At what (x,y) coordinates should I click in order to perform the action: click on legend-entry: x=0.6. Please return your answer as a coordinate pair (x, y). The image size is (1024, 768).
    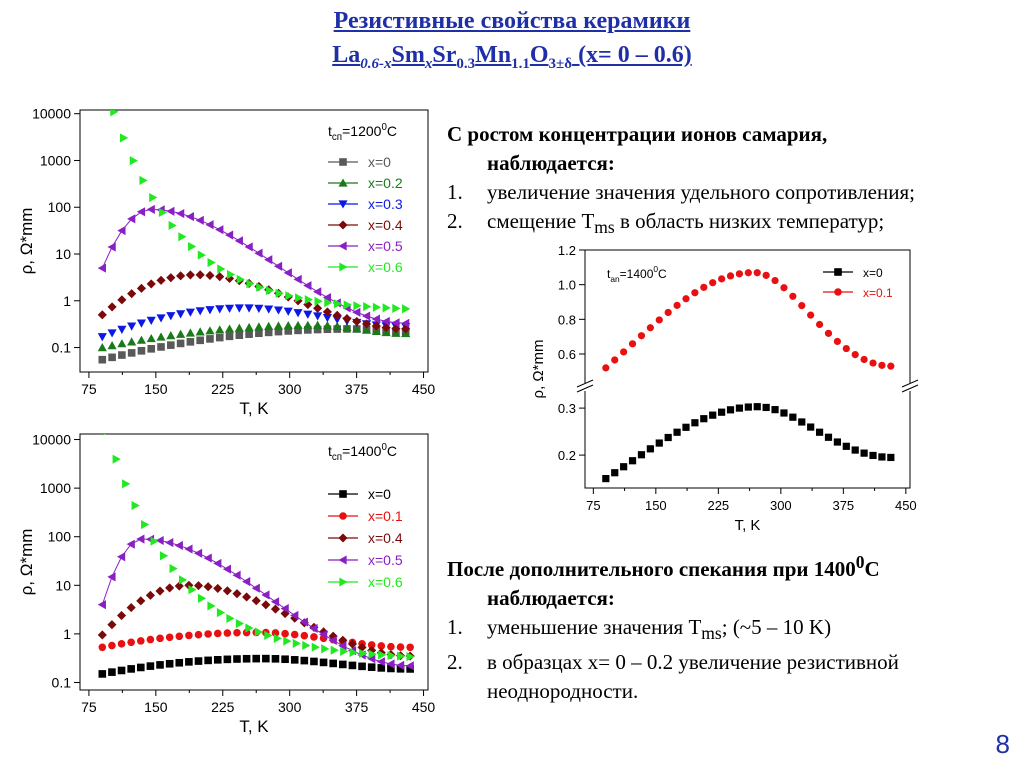
    Looking at the image, I should click on (385, 582).